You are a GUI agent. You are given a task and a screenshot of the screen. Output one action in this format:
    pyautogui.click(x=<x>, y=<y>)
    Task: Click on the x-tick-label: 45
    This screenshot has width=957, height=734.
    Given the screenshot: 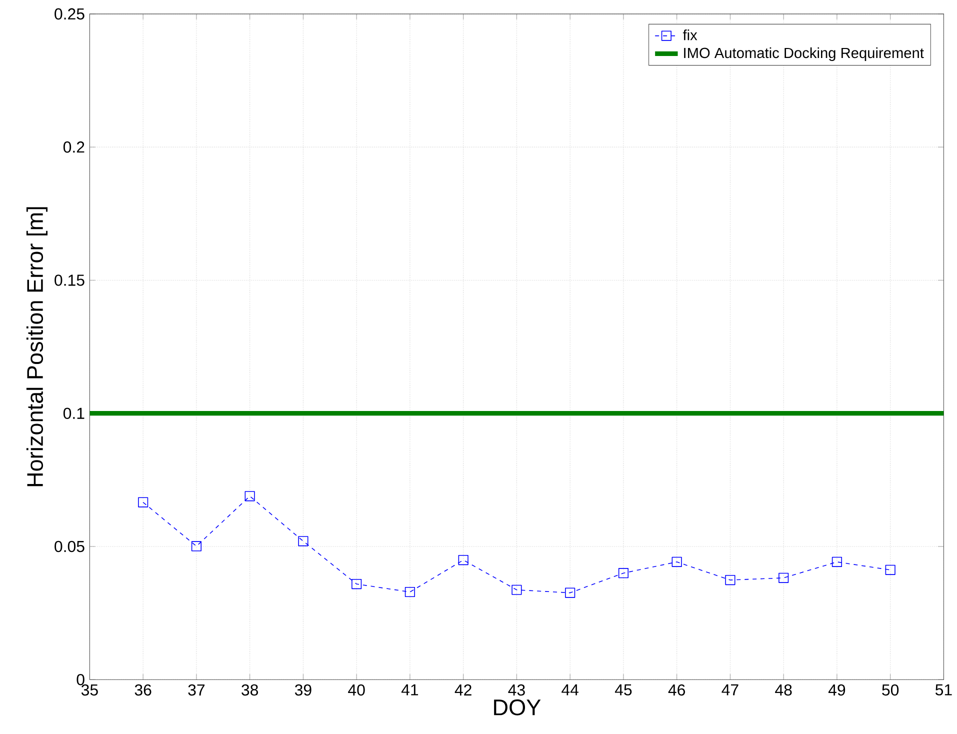 What is the action you would take?
    pyautogui.click(x=623, y=690)
    